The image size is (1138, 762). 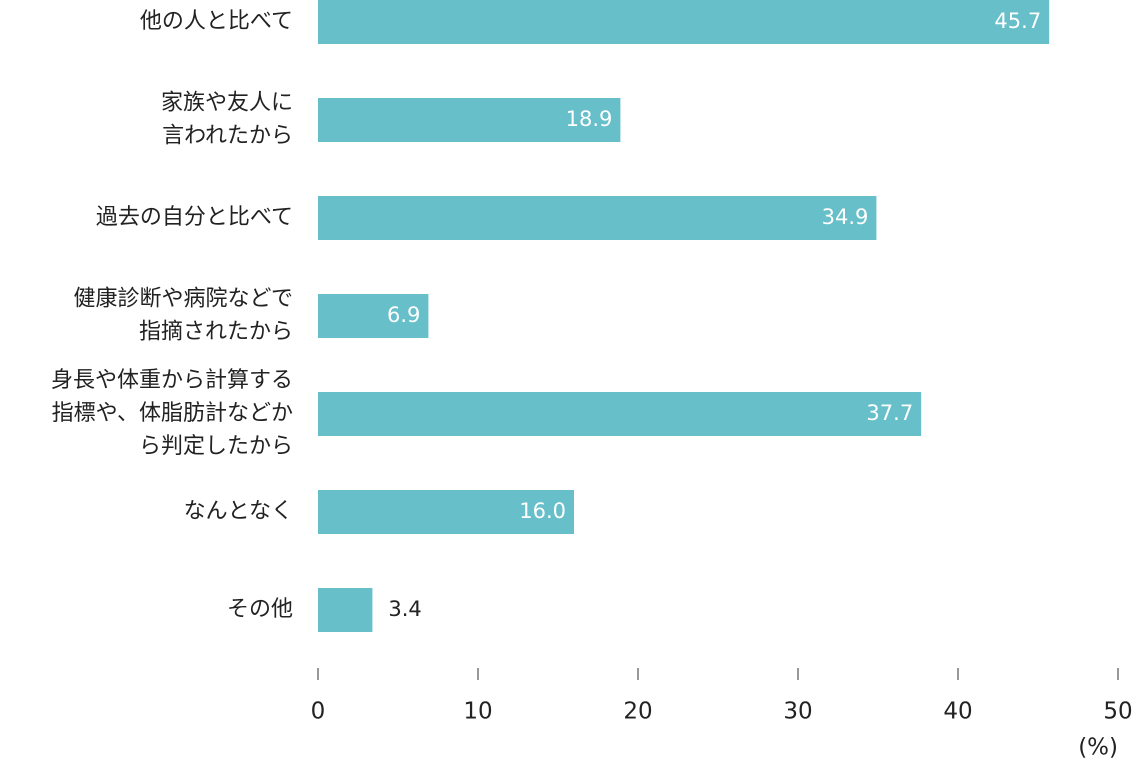 What do you see at coordinates (194, 217) in the screenshot?
I see `y-tick-label: 過去の自分と比べて` at bounding box center [194, 217].